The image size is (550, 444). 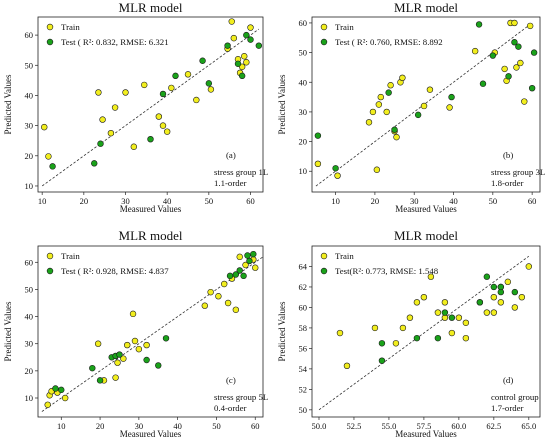 I want to click on y-tick-label: 60, so click(x=303, y=23).